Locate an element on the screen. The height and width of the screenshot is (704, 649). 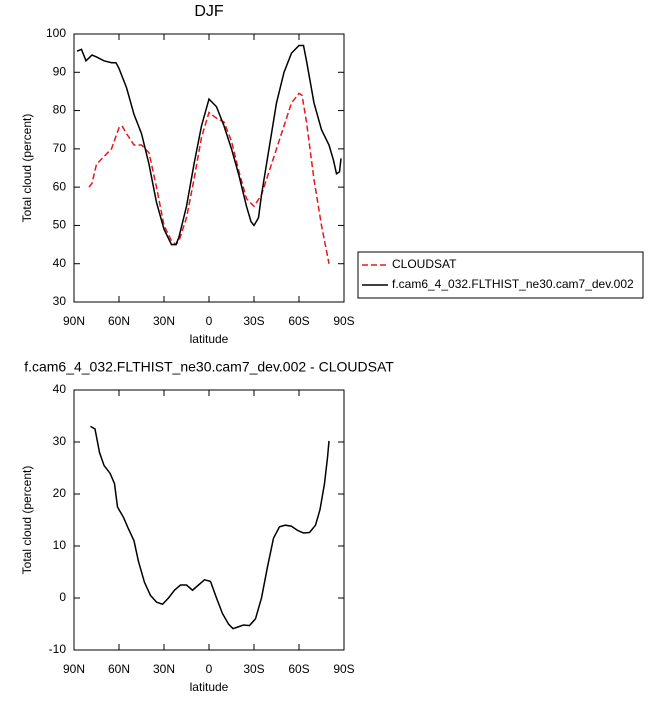
chart-title: DJF is located at coordinates (209, 11).